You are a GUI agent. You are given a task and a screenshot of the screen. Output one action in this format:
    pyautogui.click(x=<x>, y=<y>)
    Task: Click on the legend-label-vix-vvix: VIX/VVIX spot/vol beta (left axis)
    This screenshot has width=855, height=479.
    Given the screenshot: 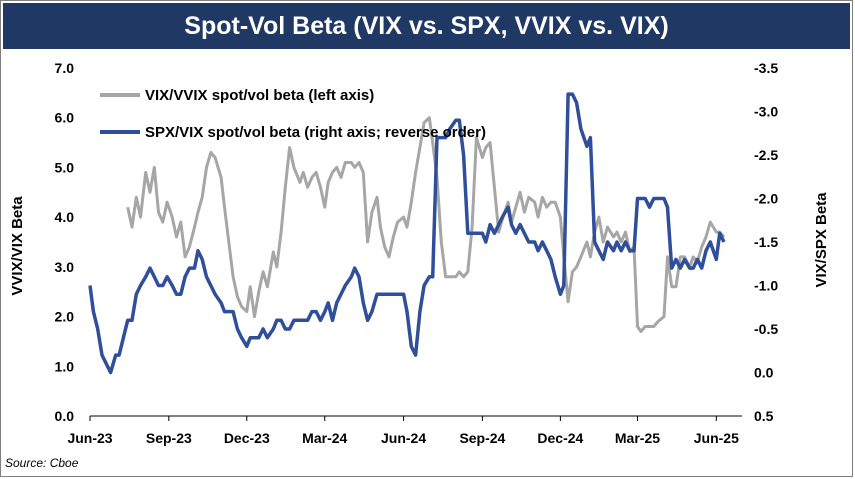 What is the action you would take?
    pyautogui.click(x=259, y=95)
    